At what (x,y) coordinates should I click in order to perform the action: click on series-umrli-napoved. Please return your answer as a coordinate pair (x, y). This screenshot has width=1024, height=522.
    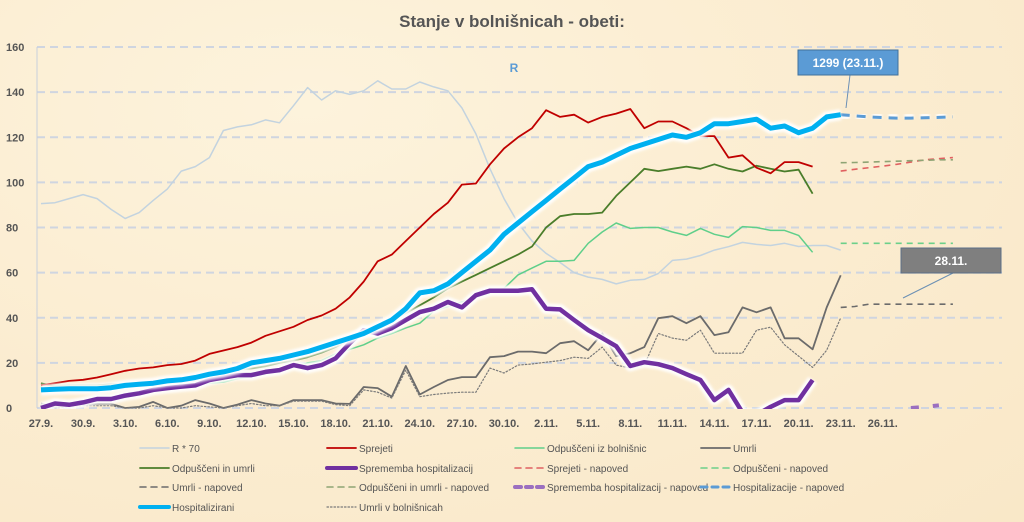
    Looking at the image, I should click on (896, 306).